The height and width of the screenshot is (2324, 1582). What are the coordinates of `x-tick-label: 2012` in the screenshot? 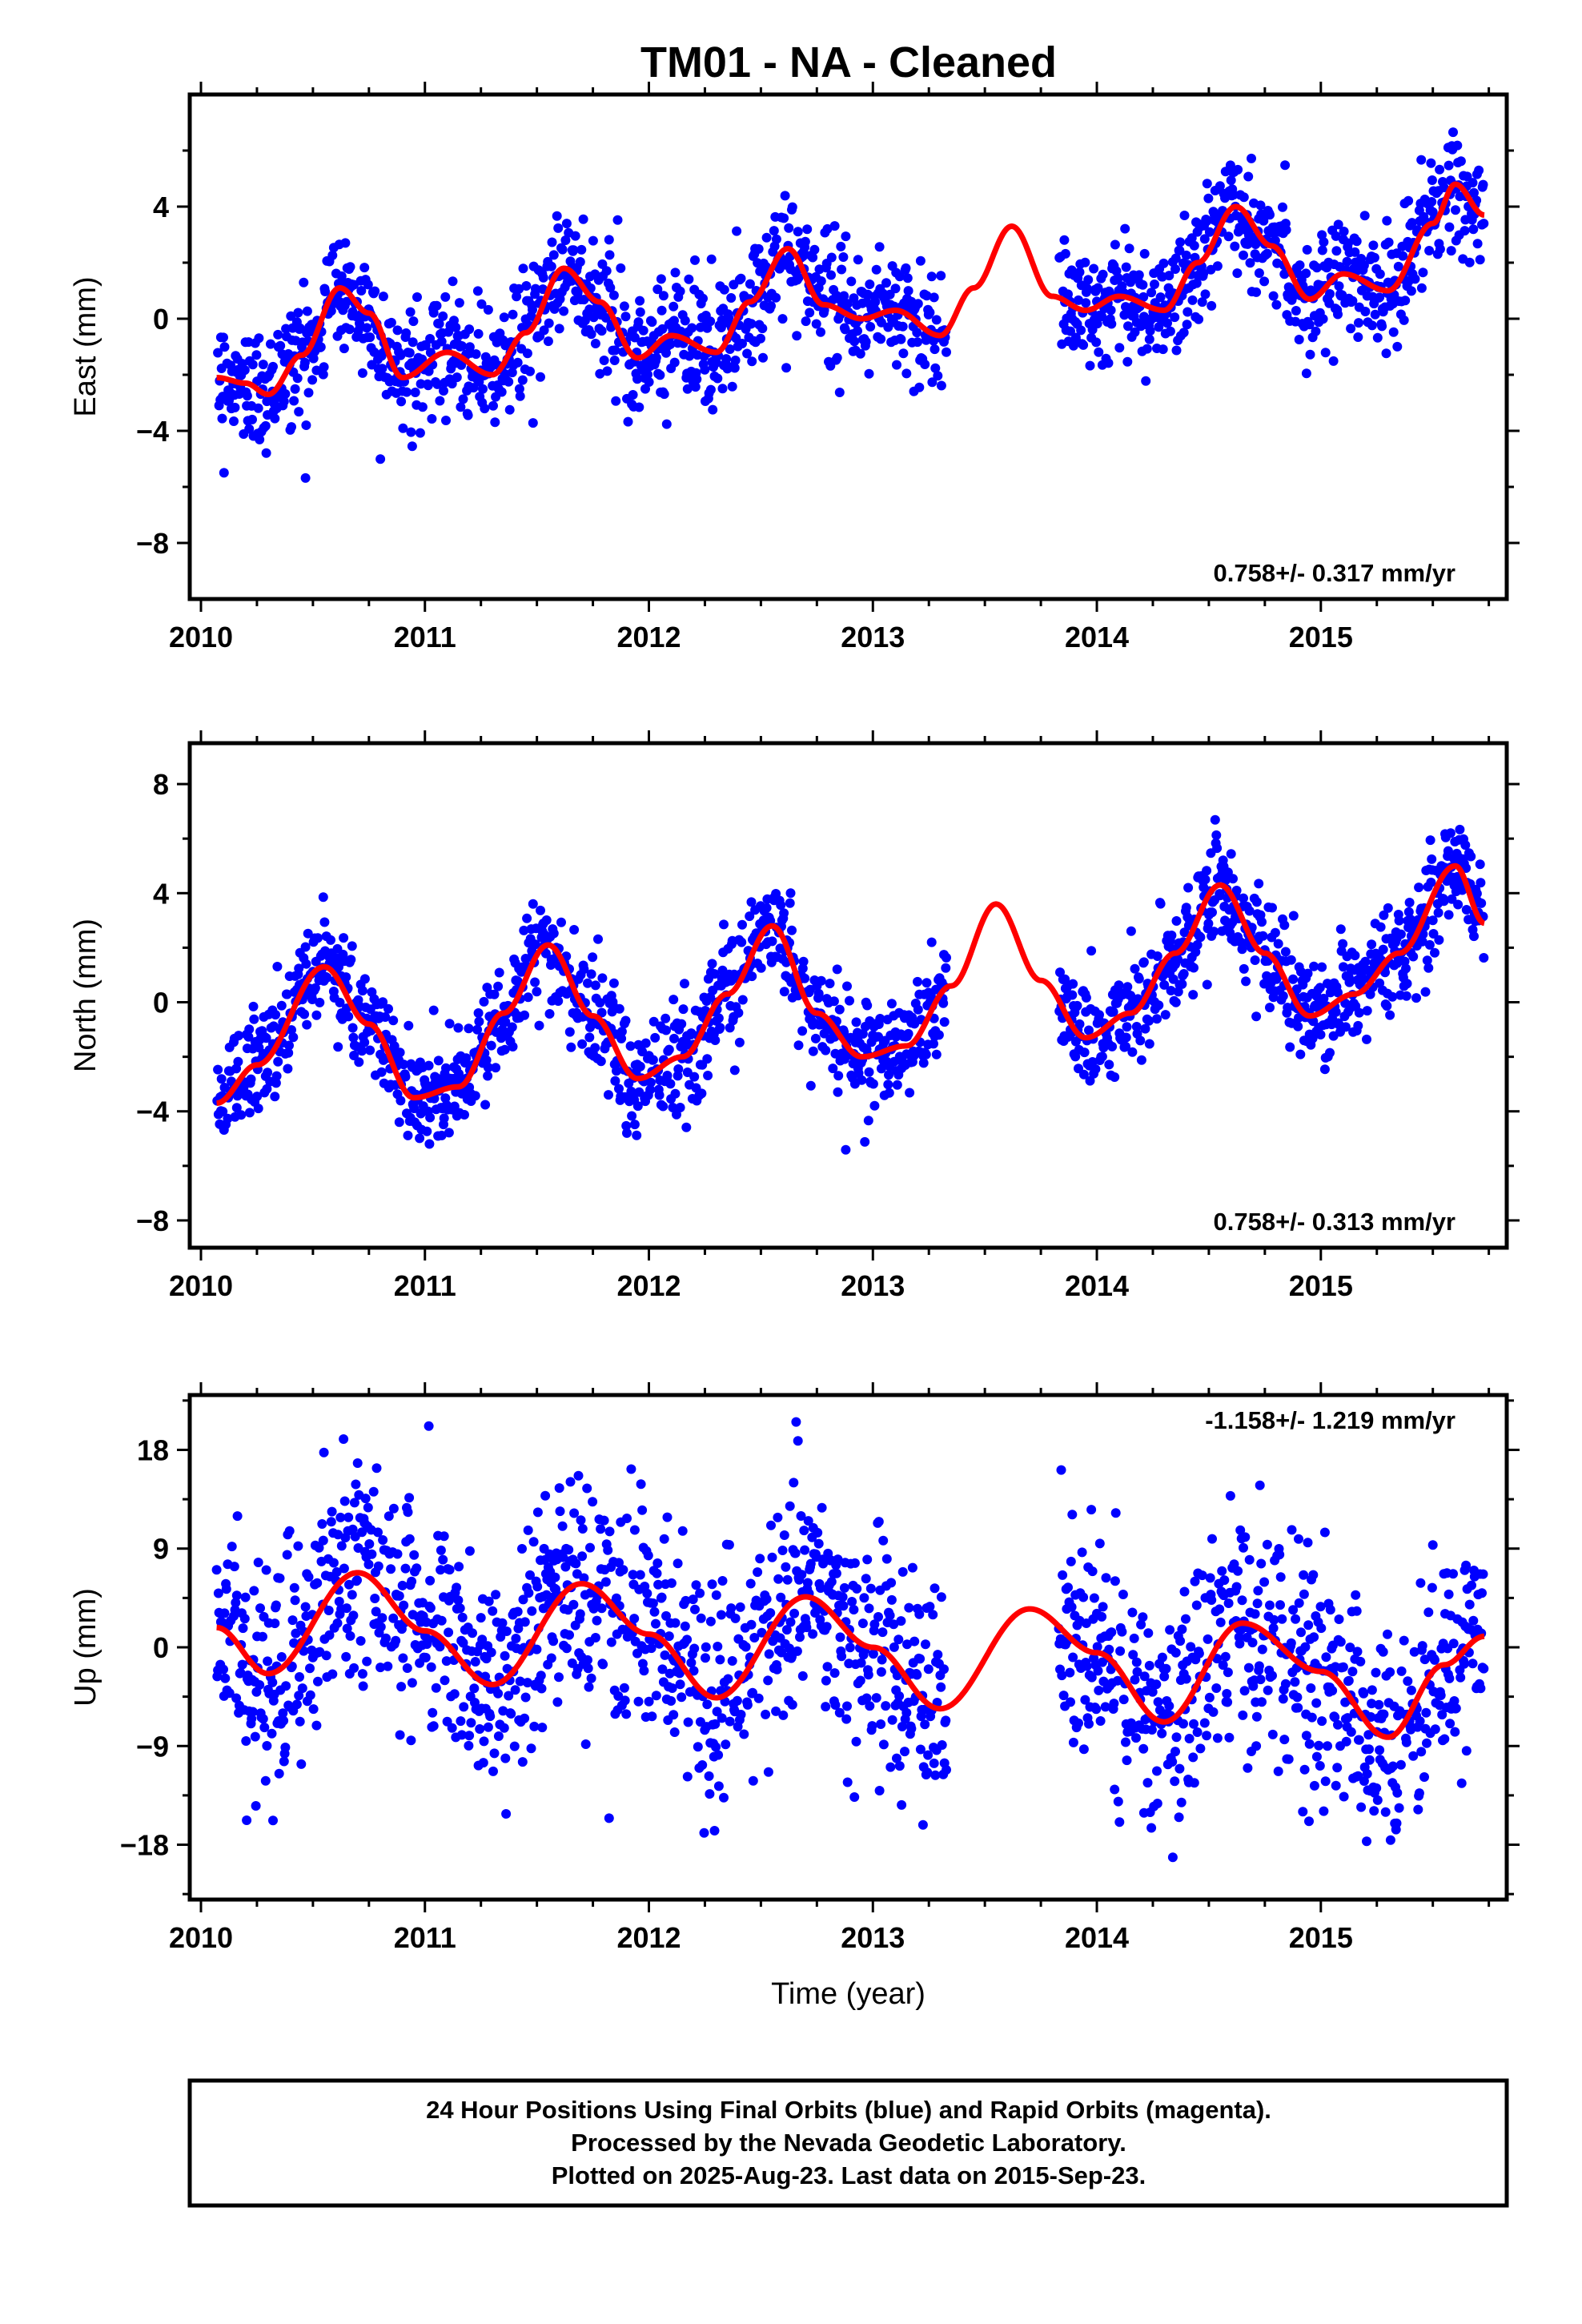 It's located at (648, 1285).